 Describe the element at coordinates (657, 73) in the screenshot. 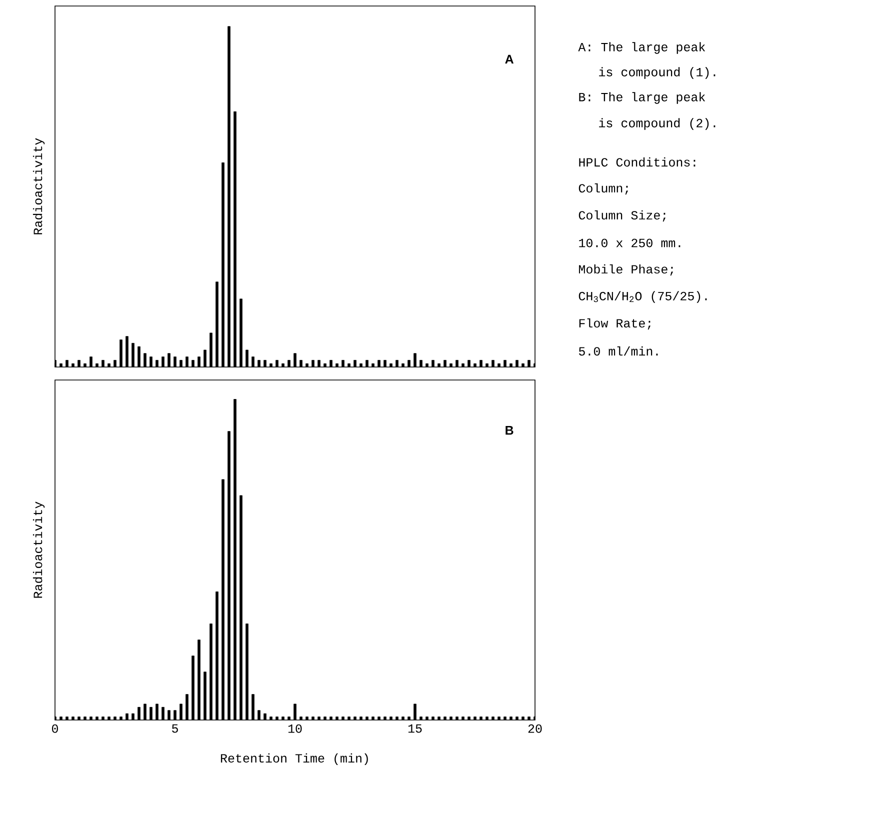

I see `text: is compound (1).` at that location.